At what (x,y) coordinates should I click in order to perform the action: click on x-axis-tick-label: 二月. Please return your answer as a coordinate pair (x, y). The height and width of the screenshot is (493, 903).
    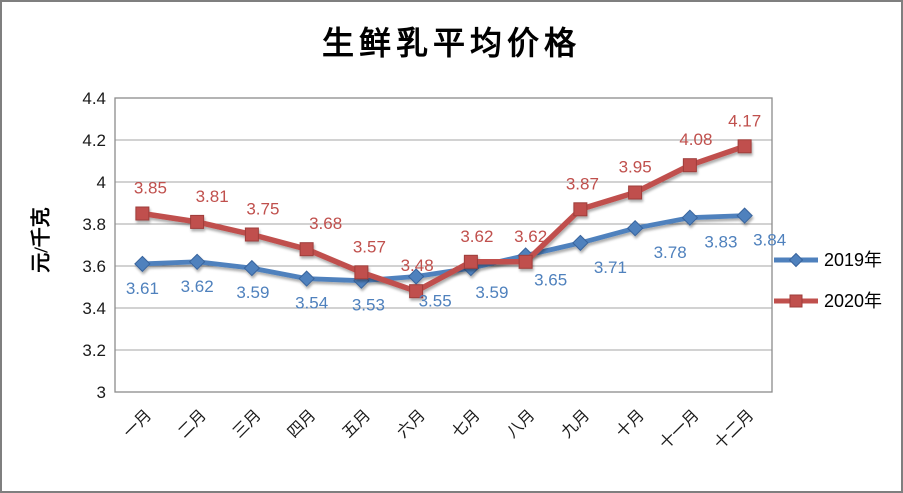
    Looking at the image, I should click on (192, 424).